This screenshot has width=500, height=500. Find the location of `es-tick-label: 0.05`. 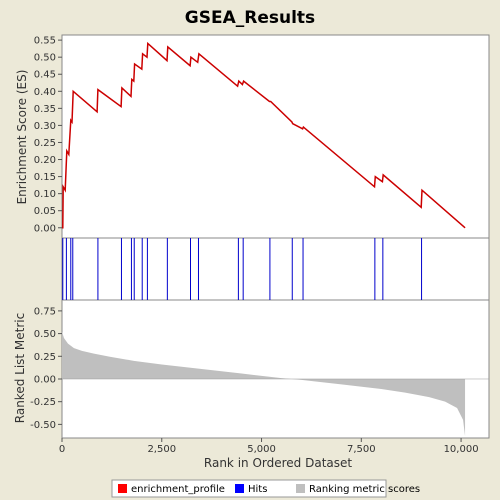

es-tick-label: 0.05 is located at coordinates (45, 211).